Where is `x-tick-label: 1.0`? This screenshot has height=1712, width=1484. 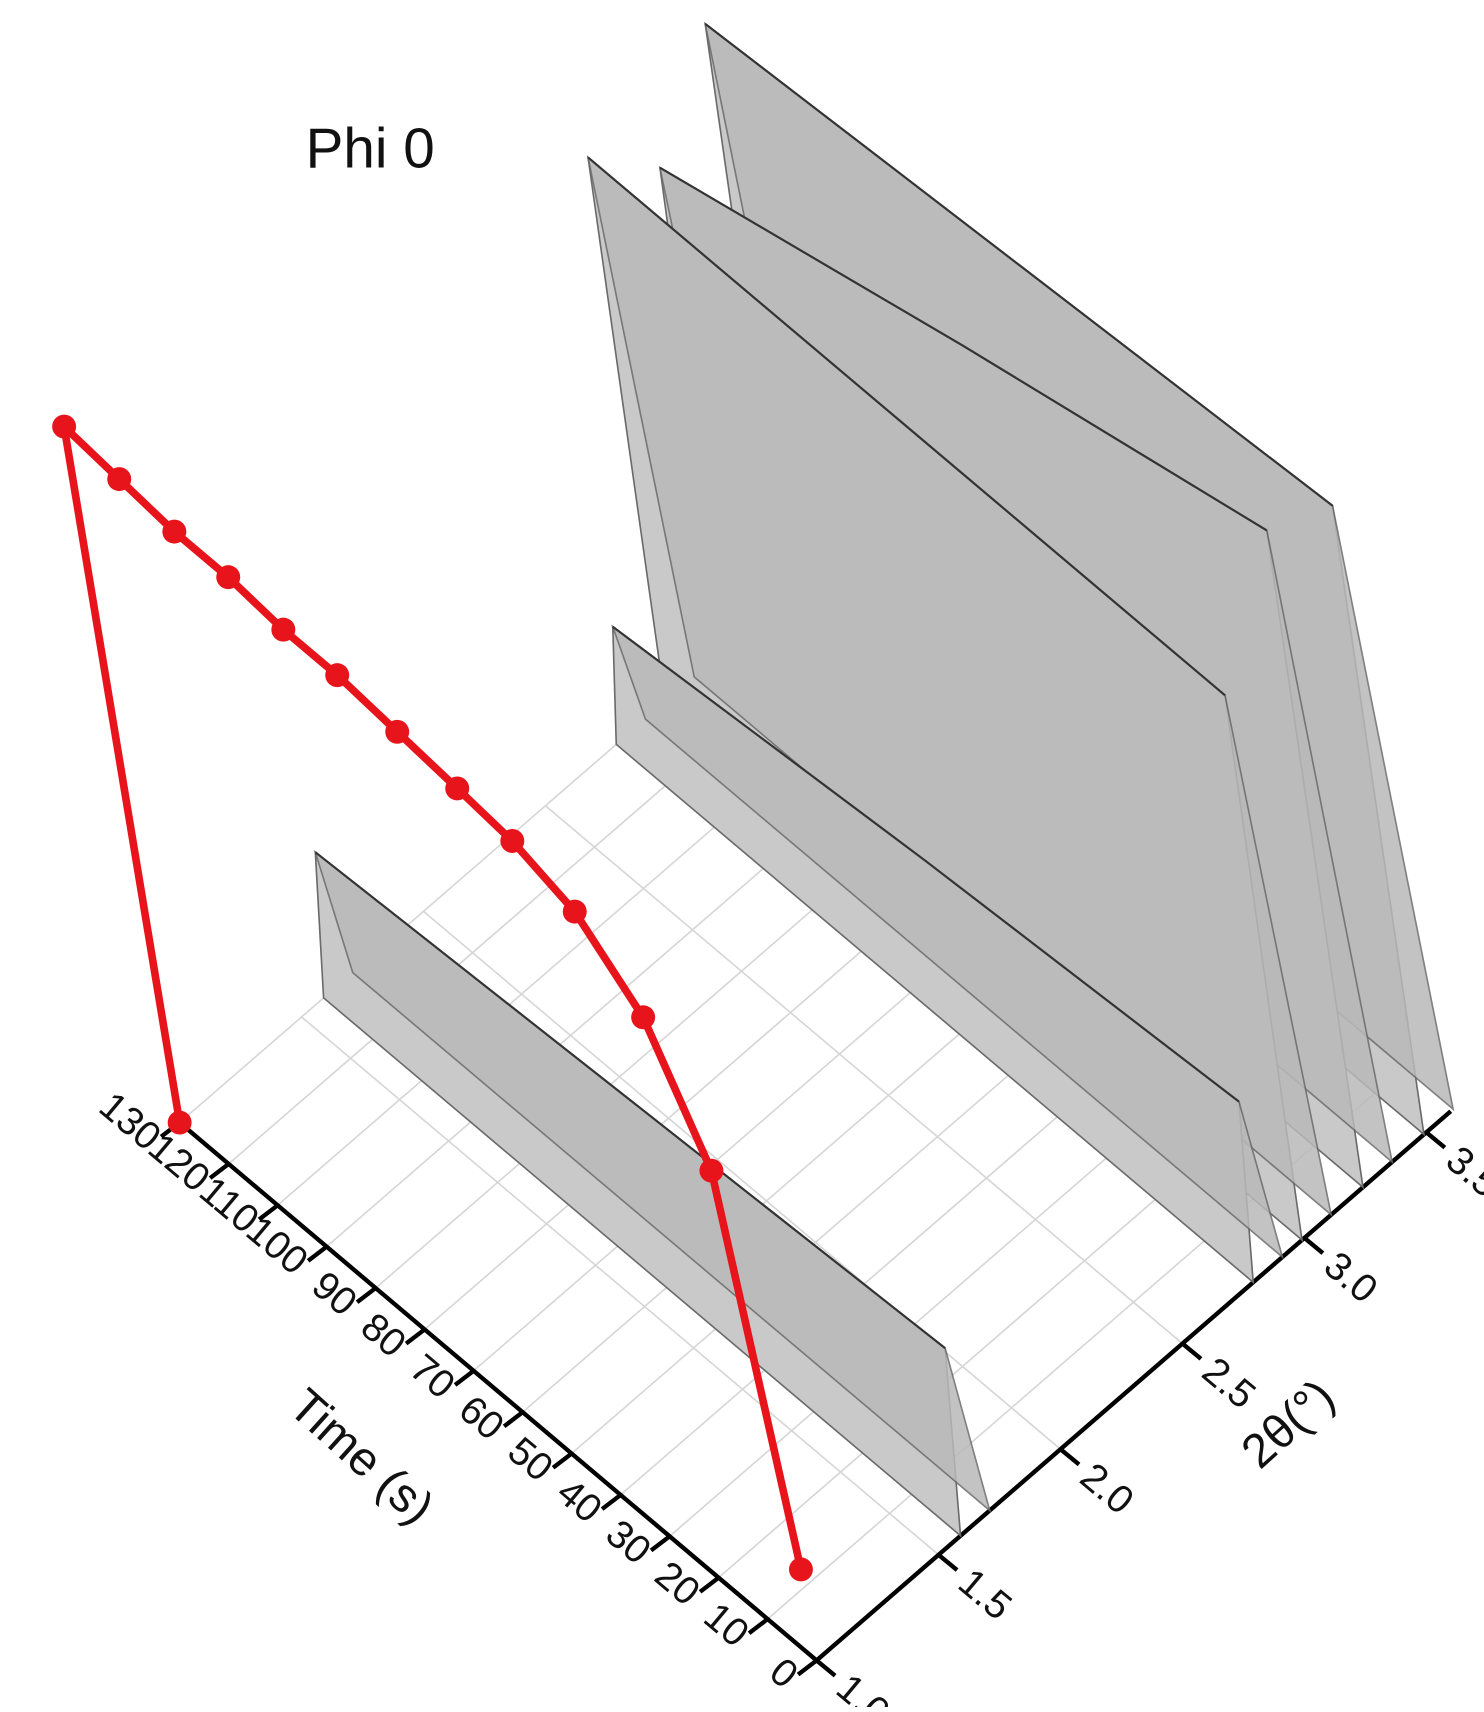
x-tick-label: 1.0 is located at coordinates (862, 1686).